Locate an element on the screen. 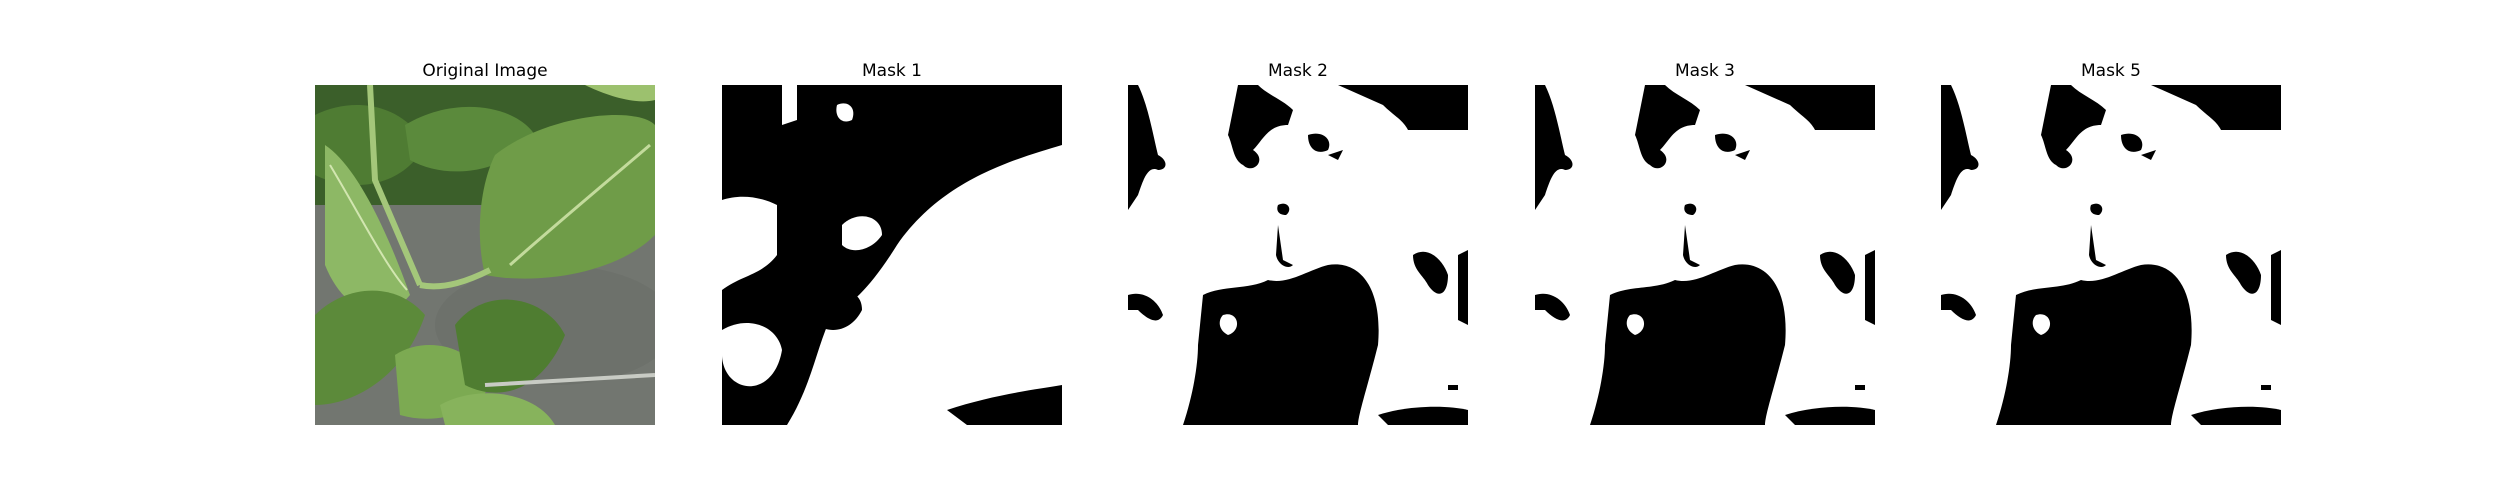  leaf-photo is located at coordinates (485, 255).